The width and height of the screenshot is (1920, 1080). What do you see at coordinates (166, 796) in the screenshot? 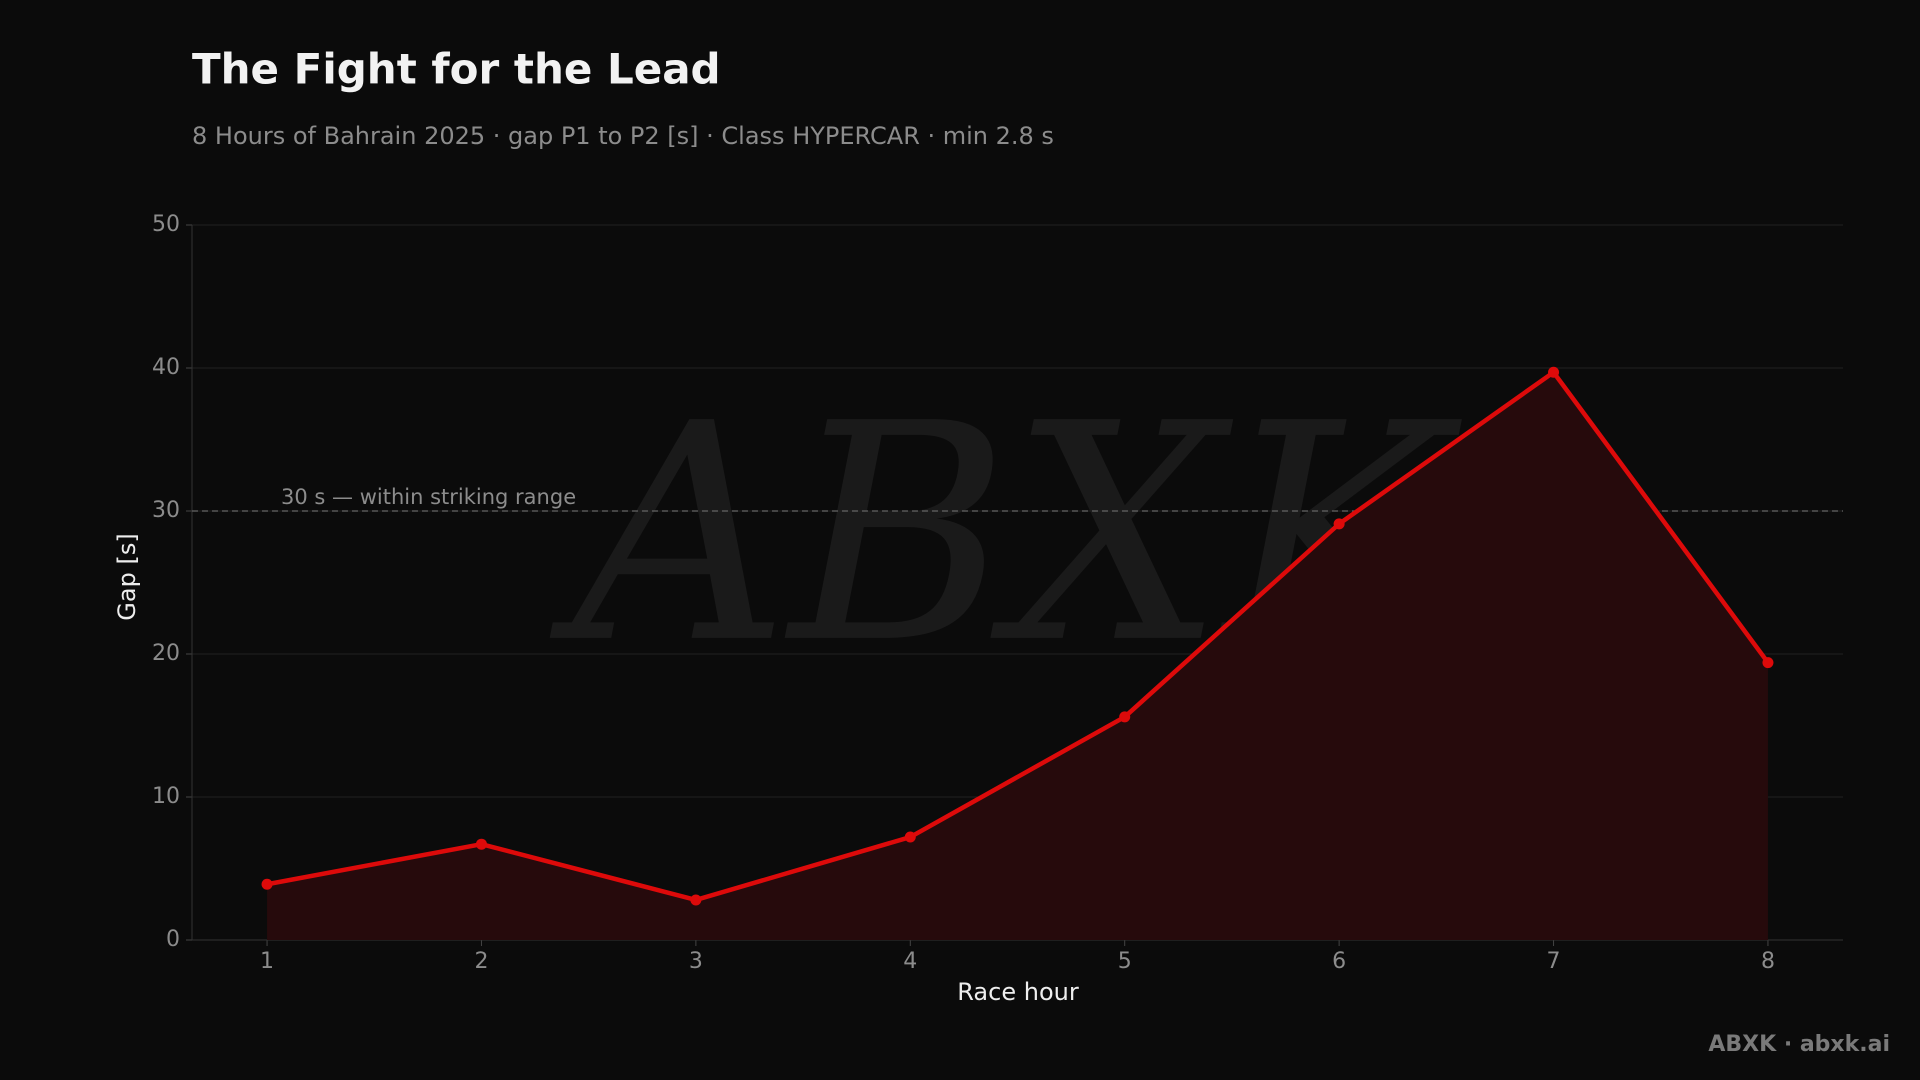
I see `y-tick-label: 10` at bounding box center [166, 796].